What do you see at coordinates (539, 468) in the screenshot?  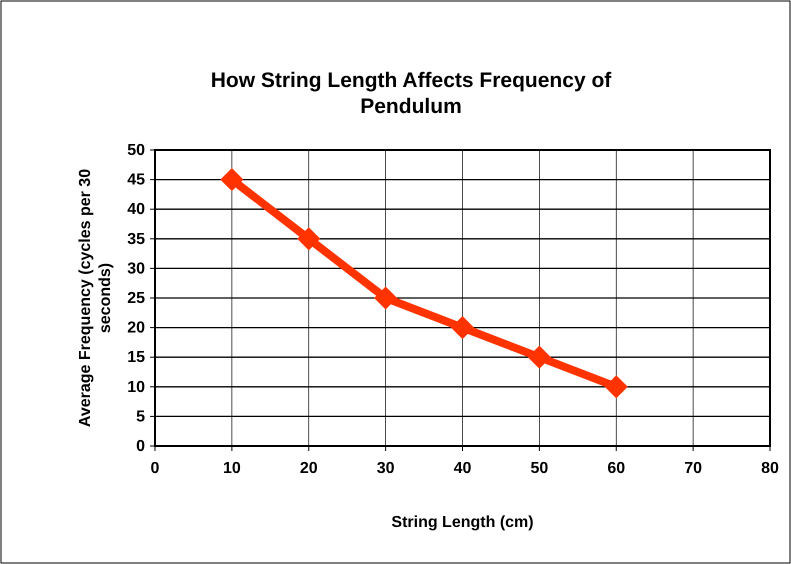 I see `x-tick-label: 50` at bounding box center [539, 468].